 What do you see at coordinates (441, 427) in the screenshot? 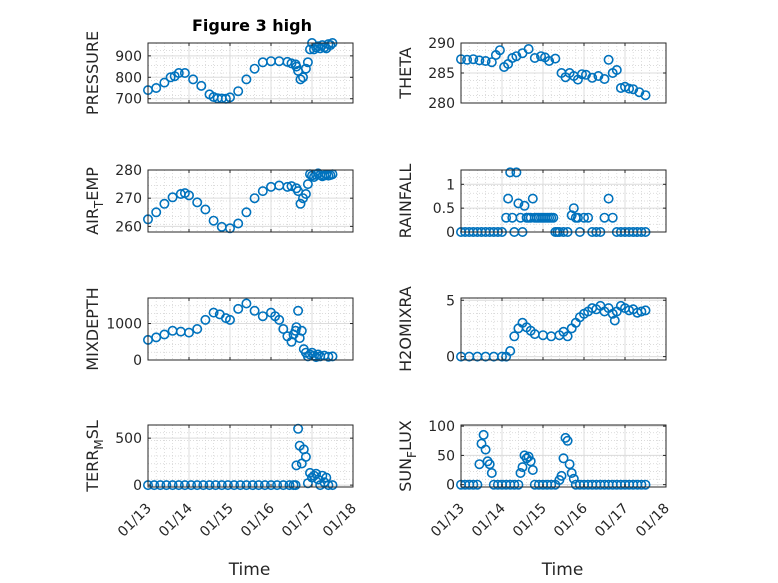
I see `y-tick-label: 100` at bounding box center [441, 427].